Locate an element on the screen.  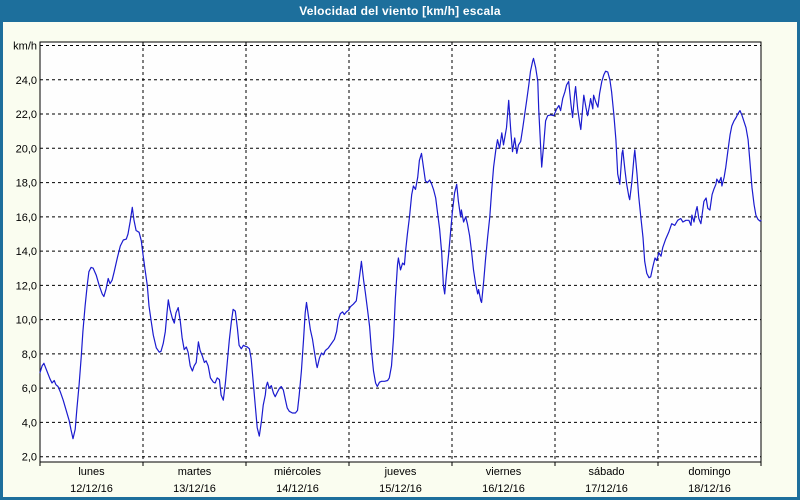
title-bar: Velocidad del viento [km/h] escala is located at coordinates (400, 11).